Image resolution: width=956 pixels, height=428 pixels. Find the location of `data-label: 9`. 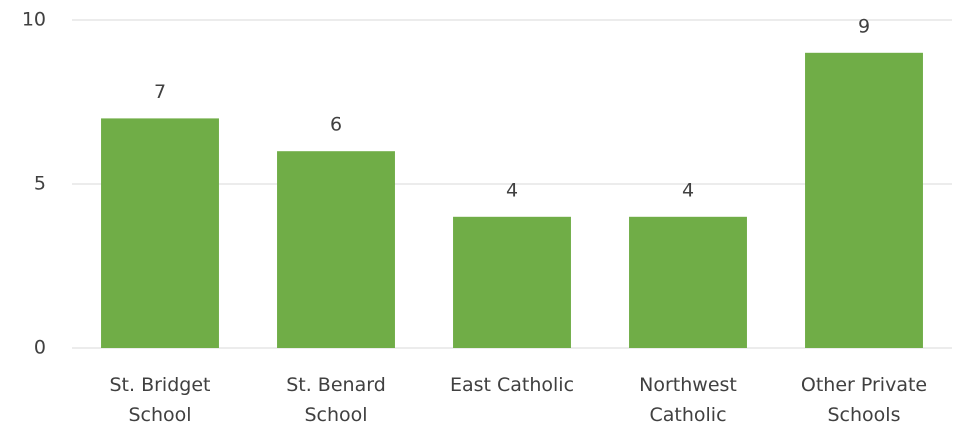

data-label: 9 is located at coordinates (864, 26).